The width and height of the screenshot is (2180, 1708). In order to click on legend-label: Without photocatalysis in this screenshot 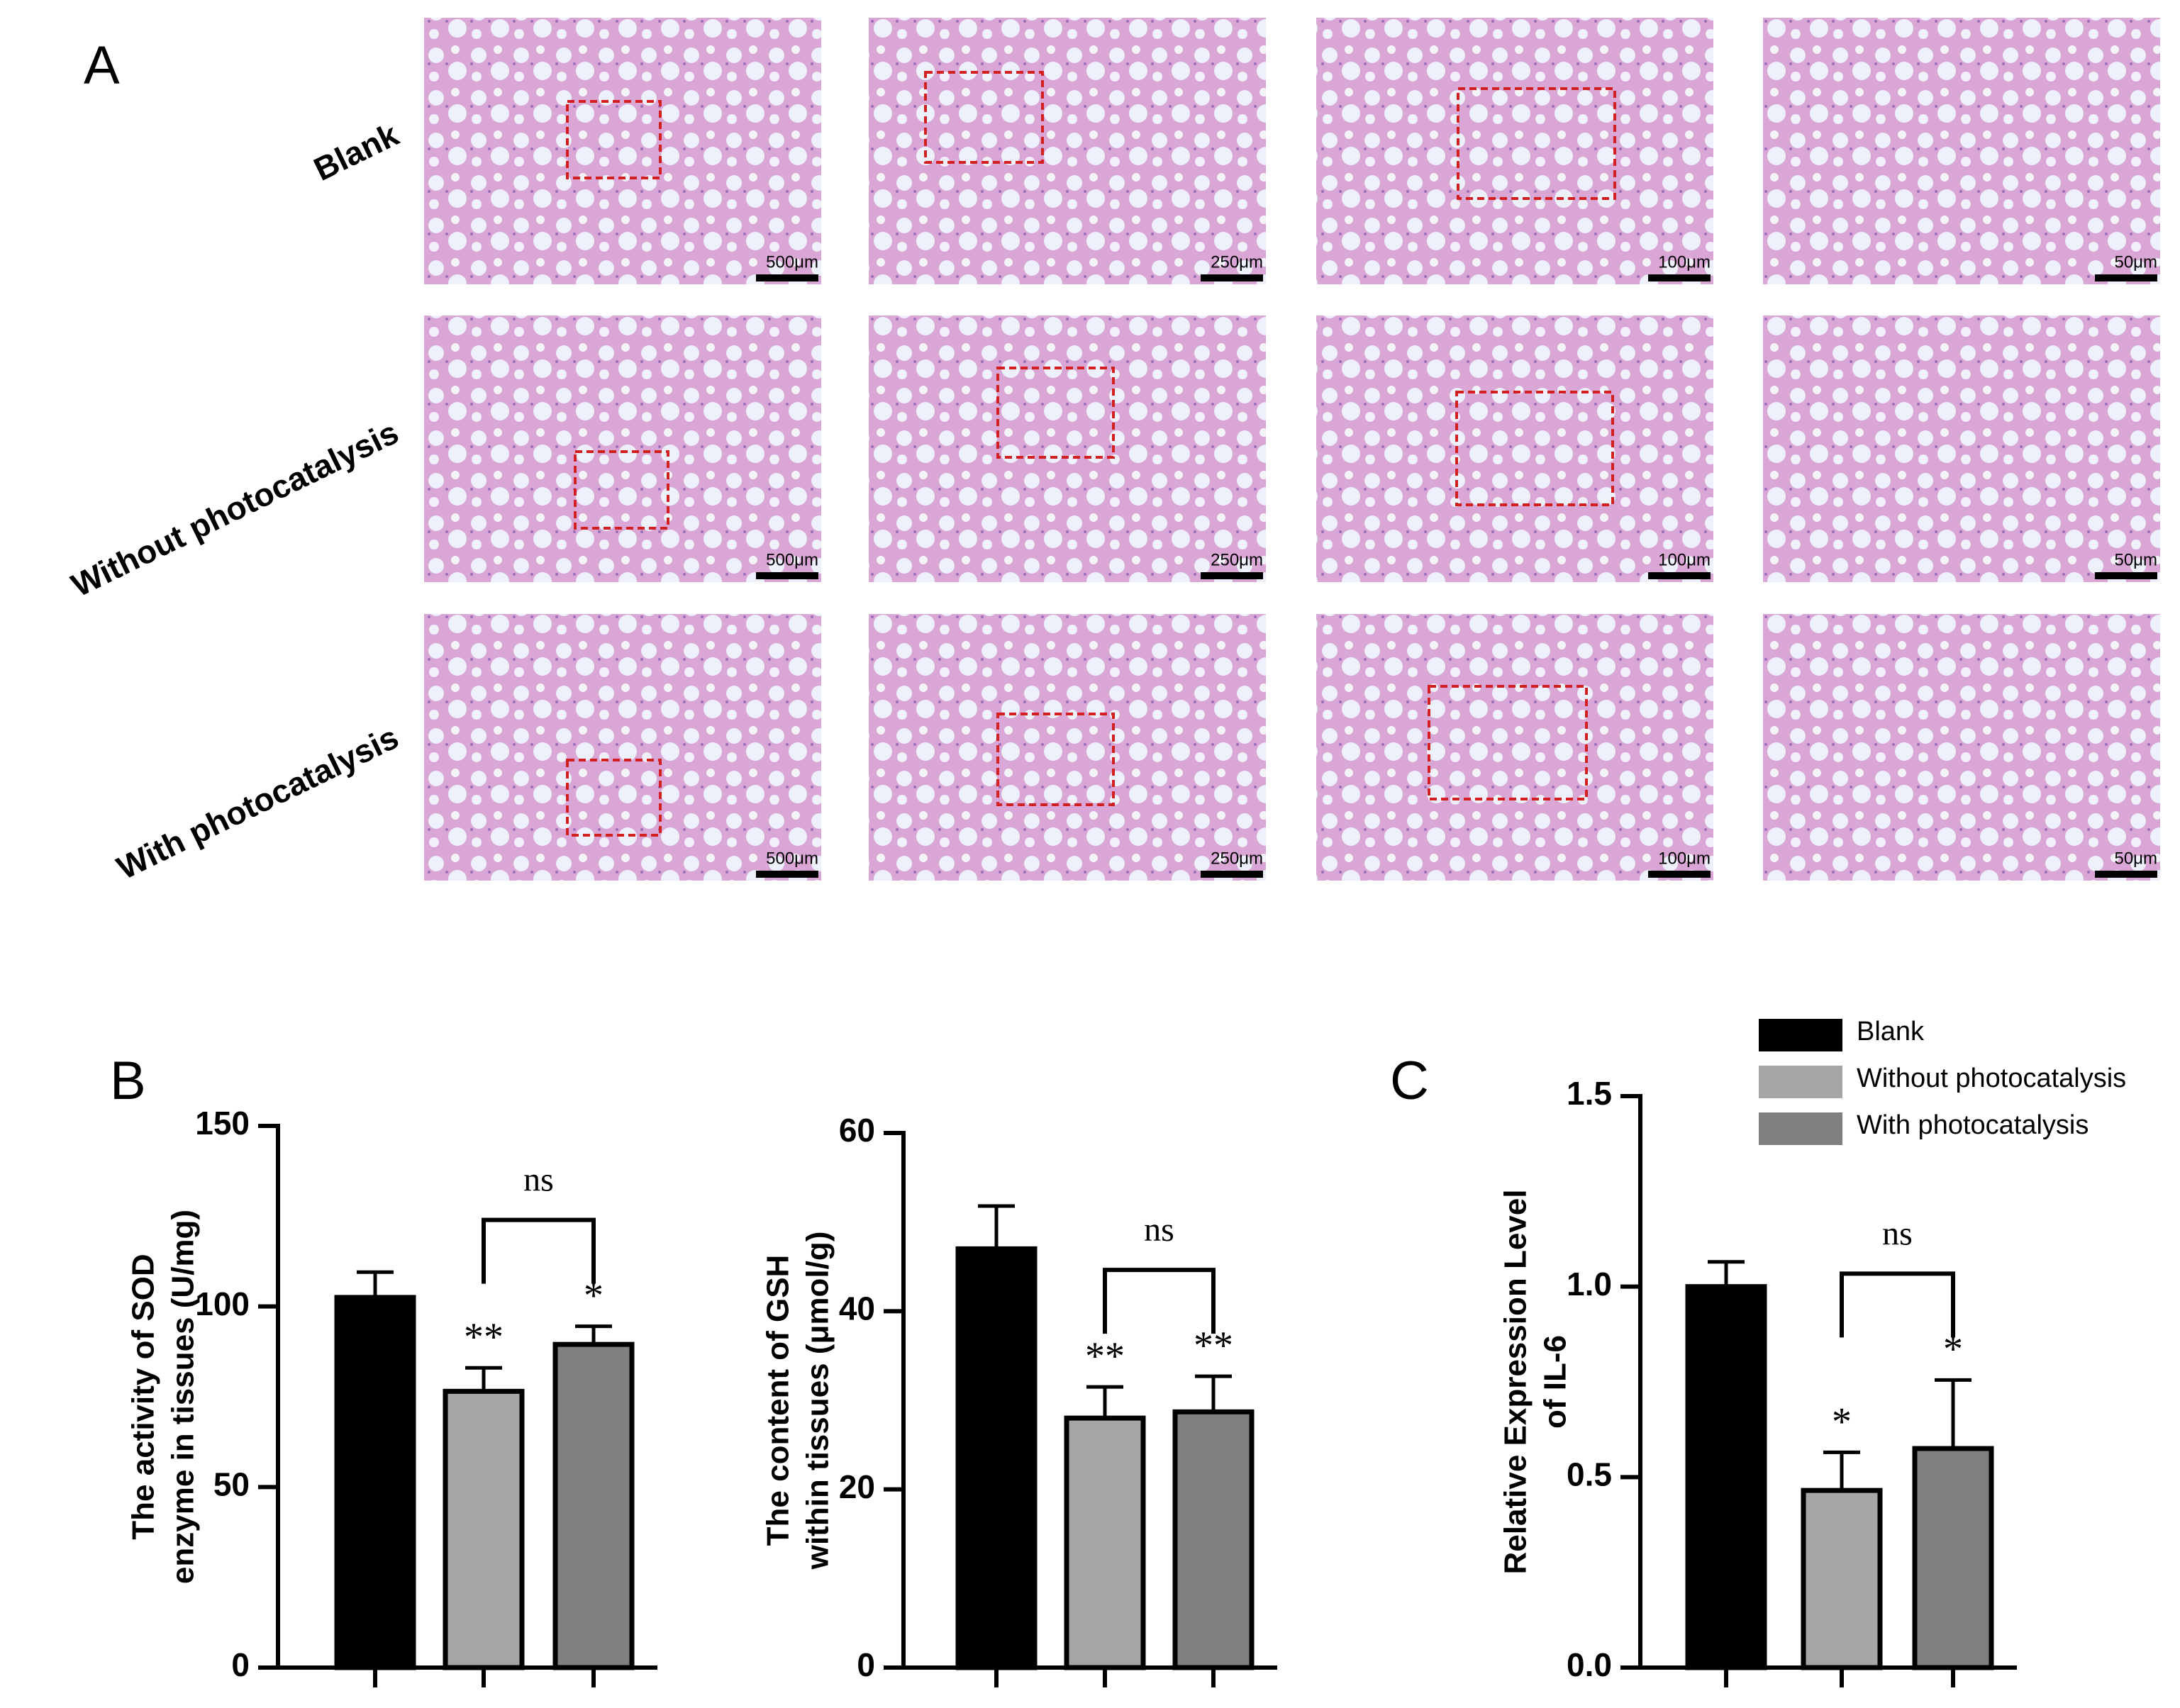, I will do `click(1992, 1078)`.